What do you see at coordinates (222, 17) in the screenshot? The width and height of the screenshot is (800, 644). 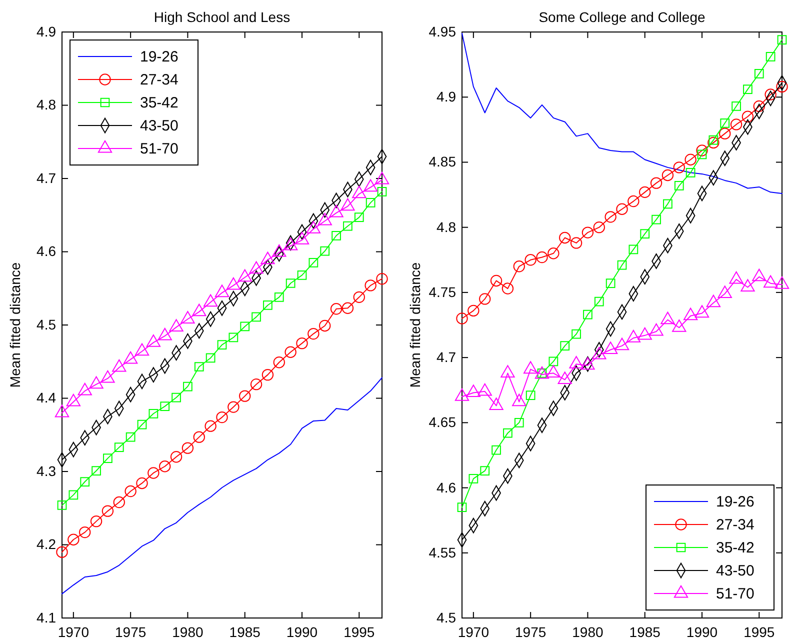 I see `chart-title: High School and Less` at bounding box center [222, 17].